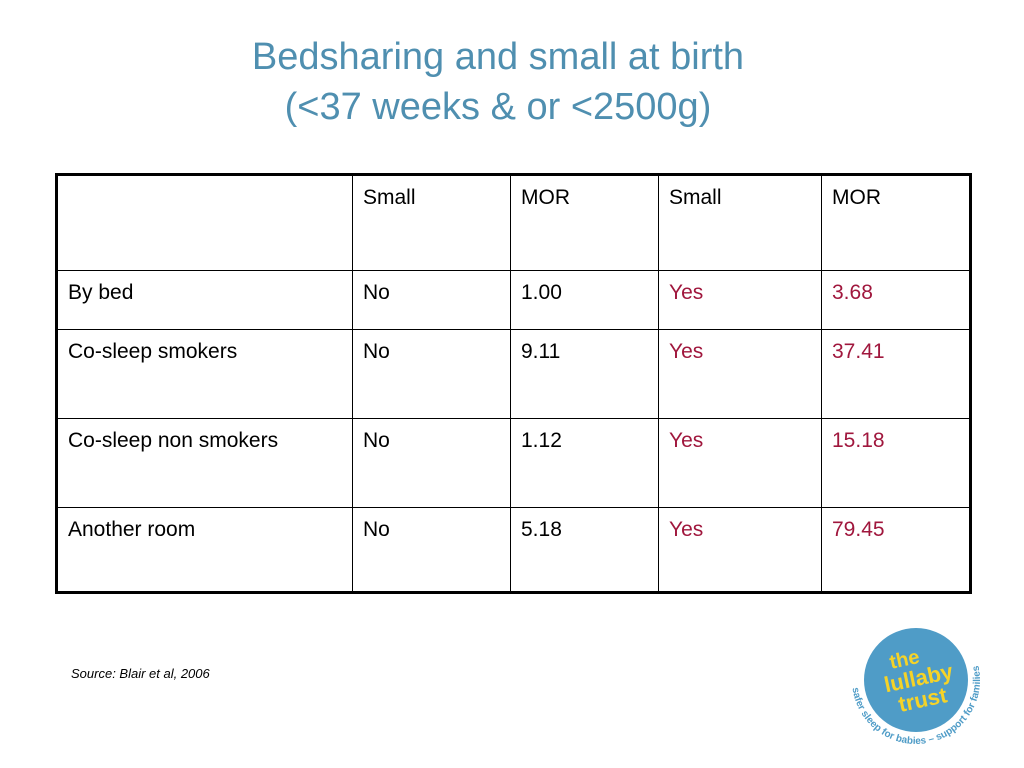 This screenshot has width=1024, height=768. Describe the element at coordinates (498, 57) in the screenshot. I see `slide-title-line-1: Bedsharing and small at birth` at that location.